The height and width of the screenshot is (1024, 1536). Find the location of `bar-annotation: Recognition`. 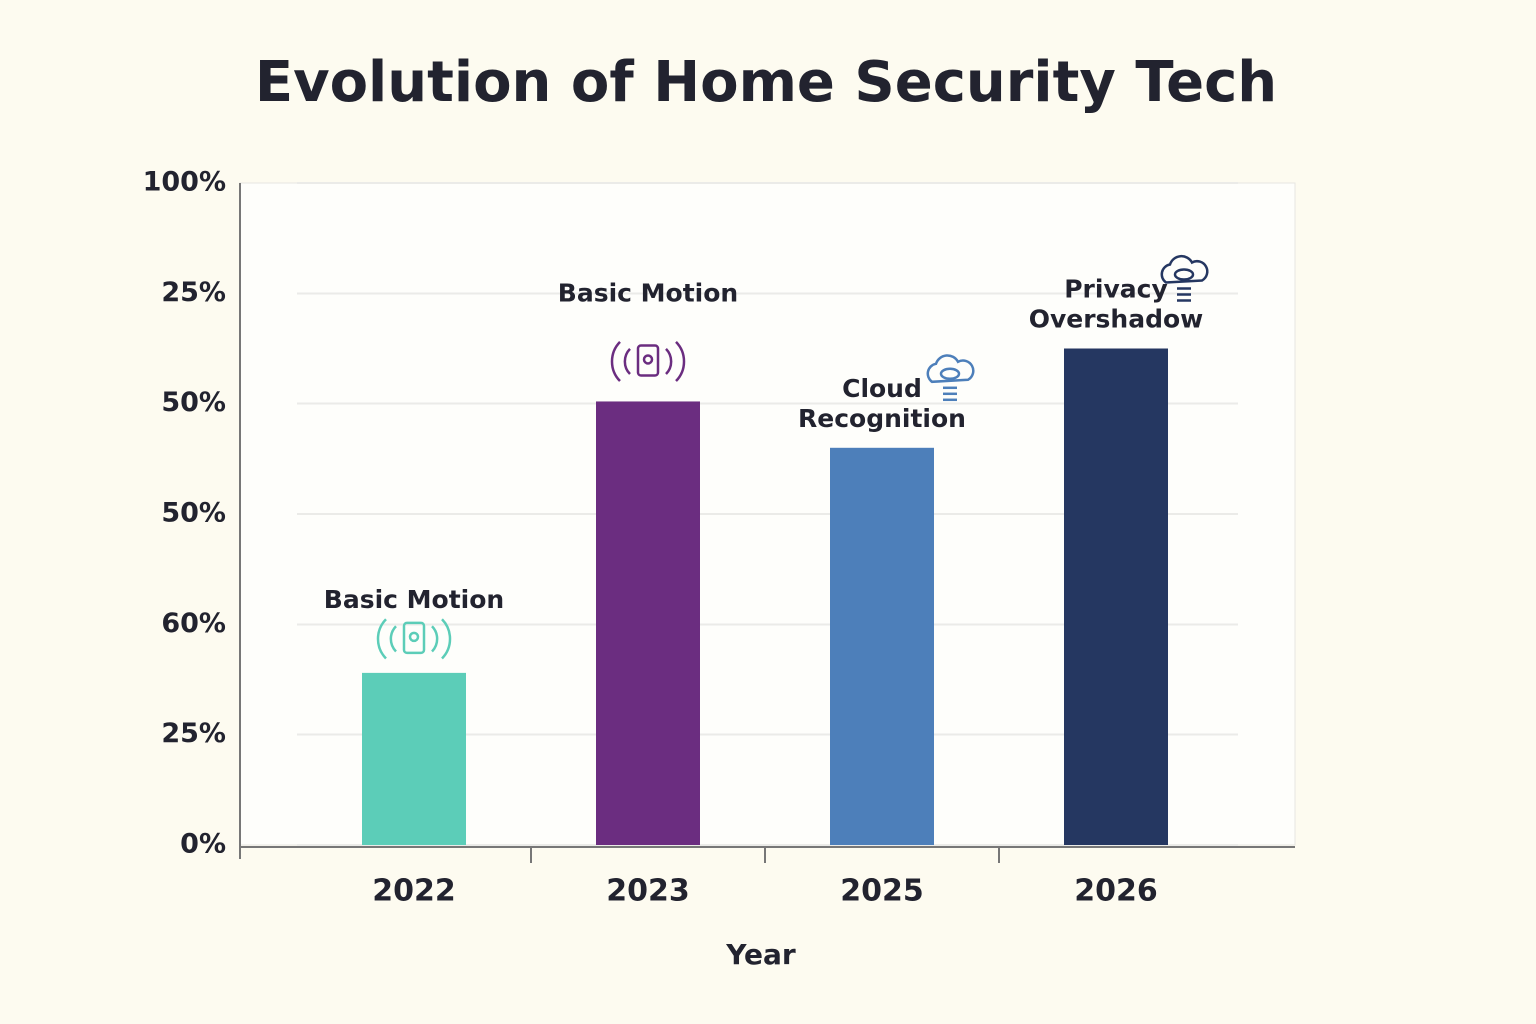

bar-annotation: Recognition is located at coordinates (882, 418).